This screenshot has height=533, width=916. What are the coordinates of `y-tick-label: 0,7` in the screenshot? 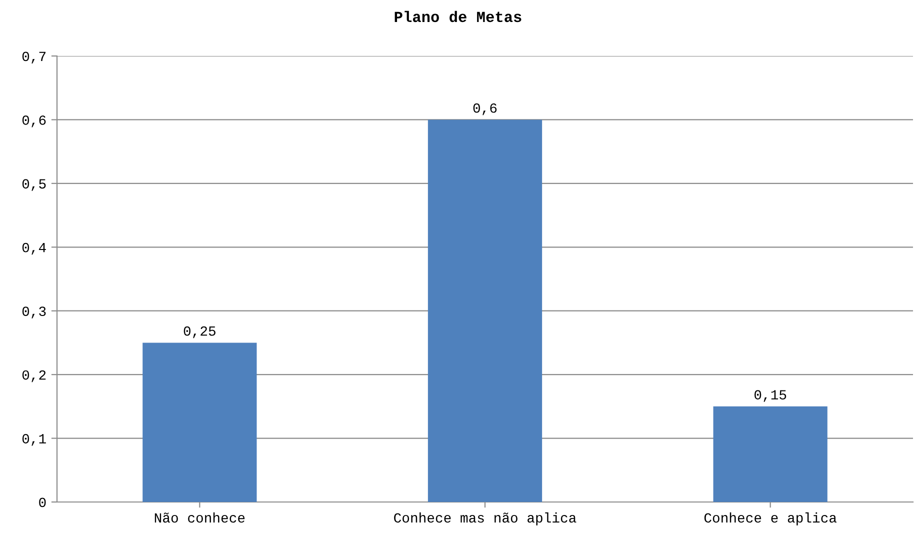 It's located at (34, 58).